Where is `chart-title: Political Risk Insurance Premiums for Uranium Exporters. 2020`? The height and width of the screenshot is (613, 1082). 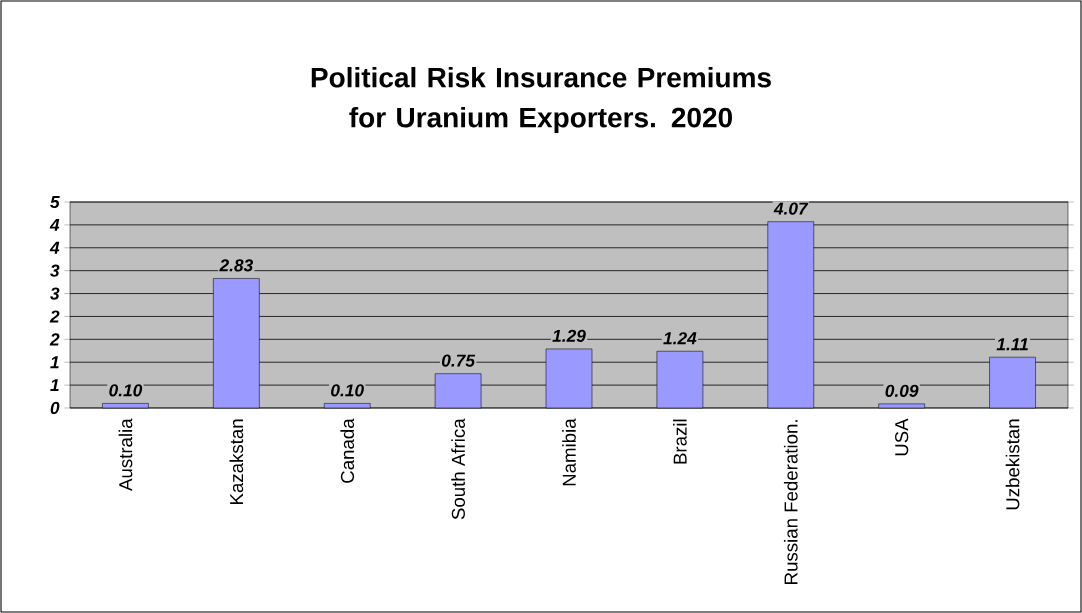 chart-title: Political Risk Insurance Premiums for Uranium Exporters. 2020 is located at coordinates (541, 100).